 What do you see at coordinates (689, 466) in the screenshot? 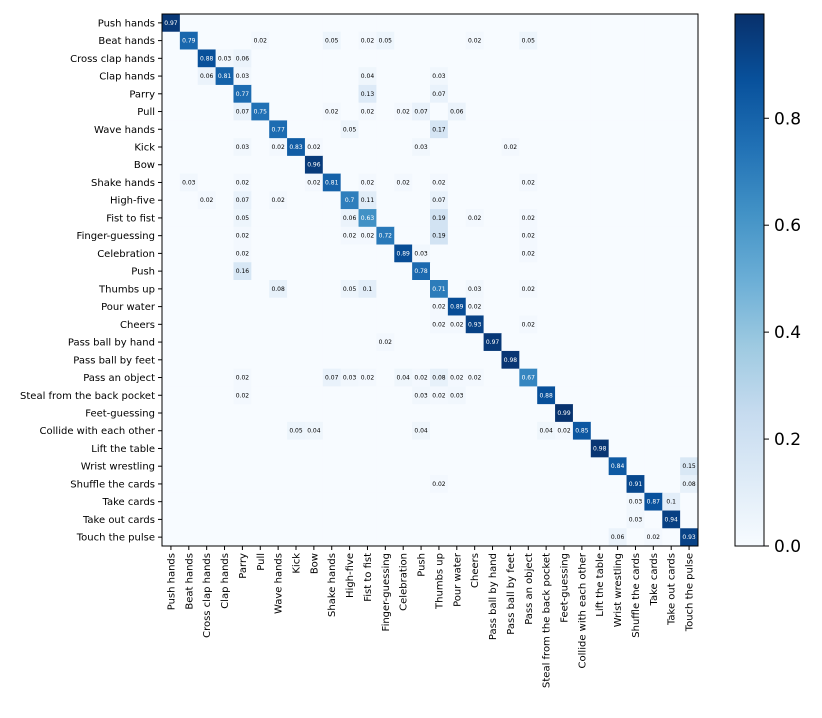
I see `cell-value-label: 0.15` at bounding box center [689, 466].